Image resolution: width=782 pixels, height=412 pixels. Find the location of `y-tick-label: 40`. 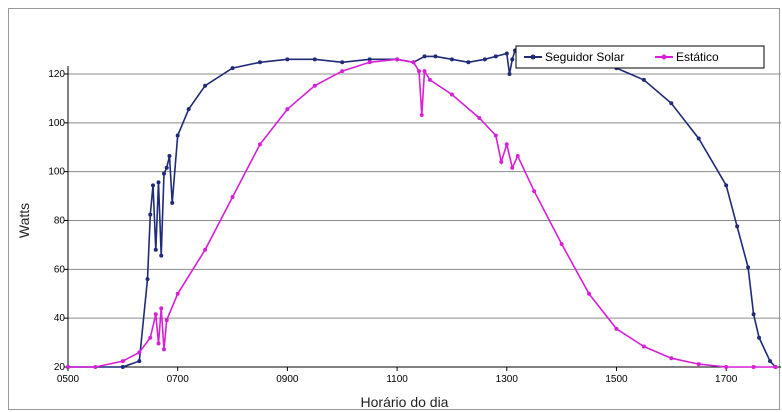

y-tick-label: 40 is located at coordinates (60, 318).